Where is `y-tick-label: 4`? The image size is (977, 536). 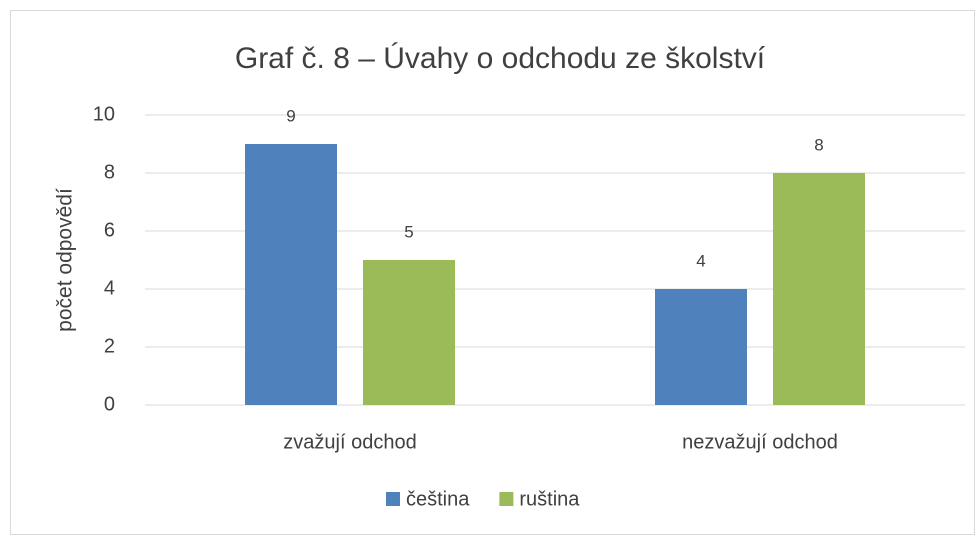 y-tick-label: 4 is located at coordinates (109, 288).